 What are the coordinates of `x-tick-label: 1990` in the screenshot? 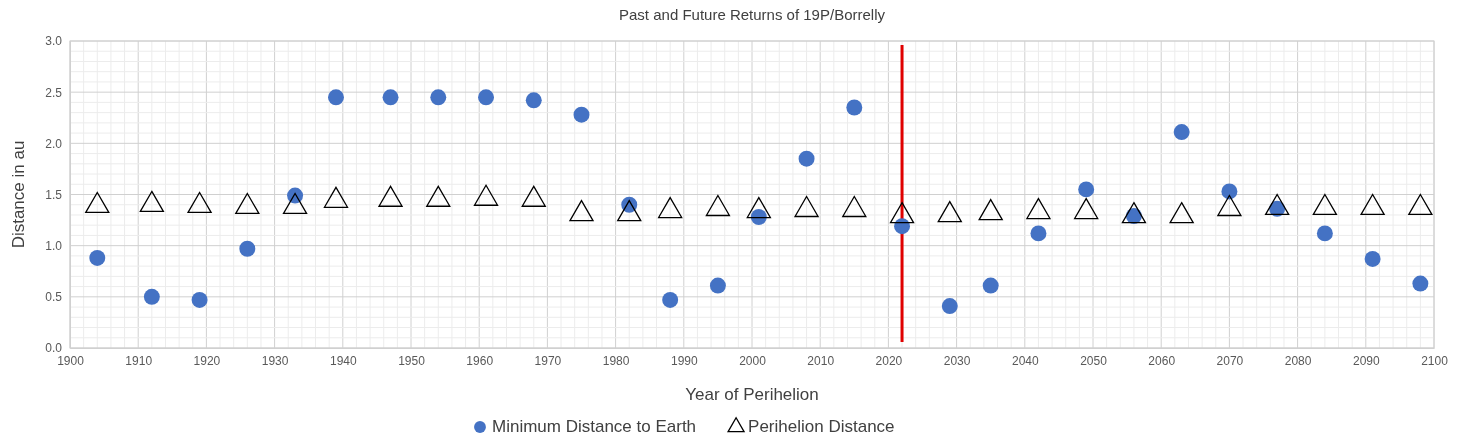 It's located at (684, 360).